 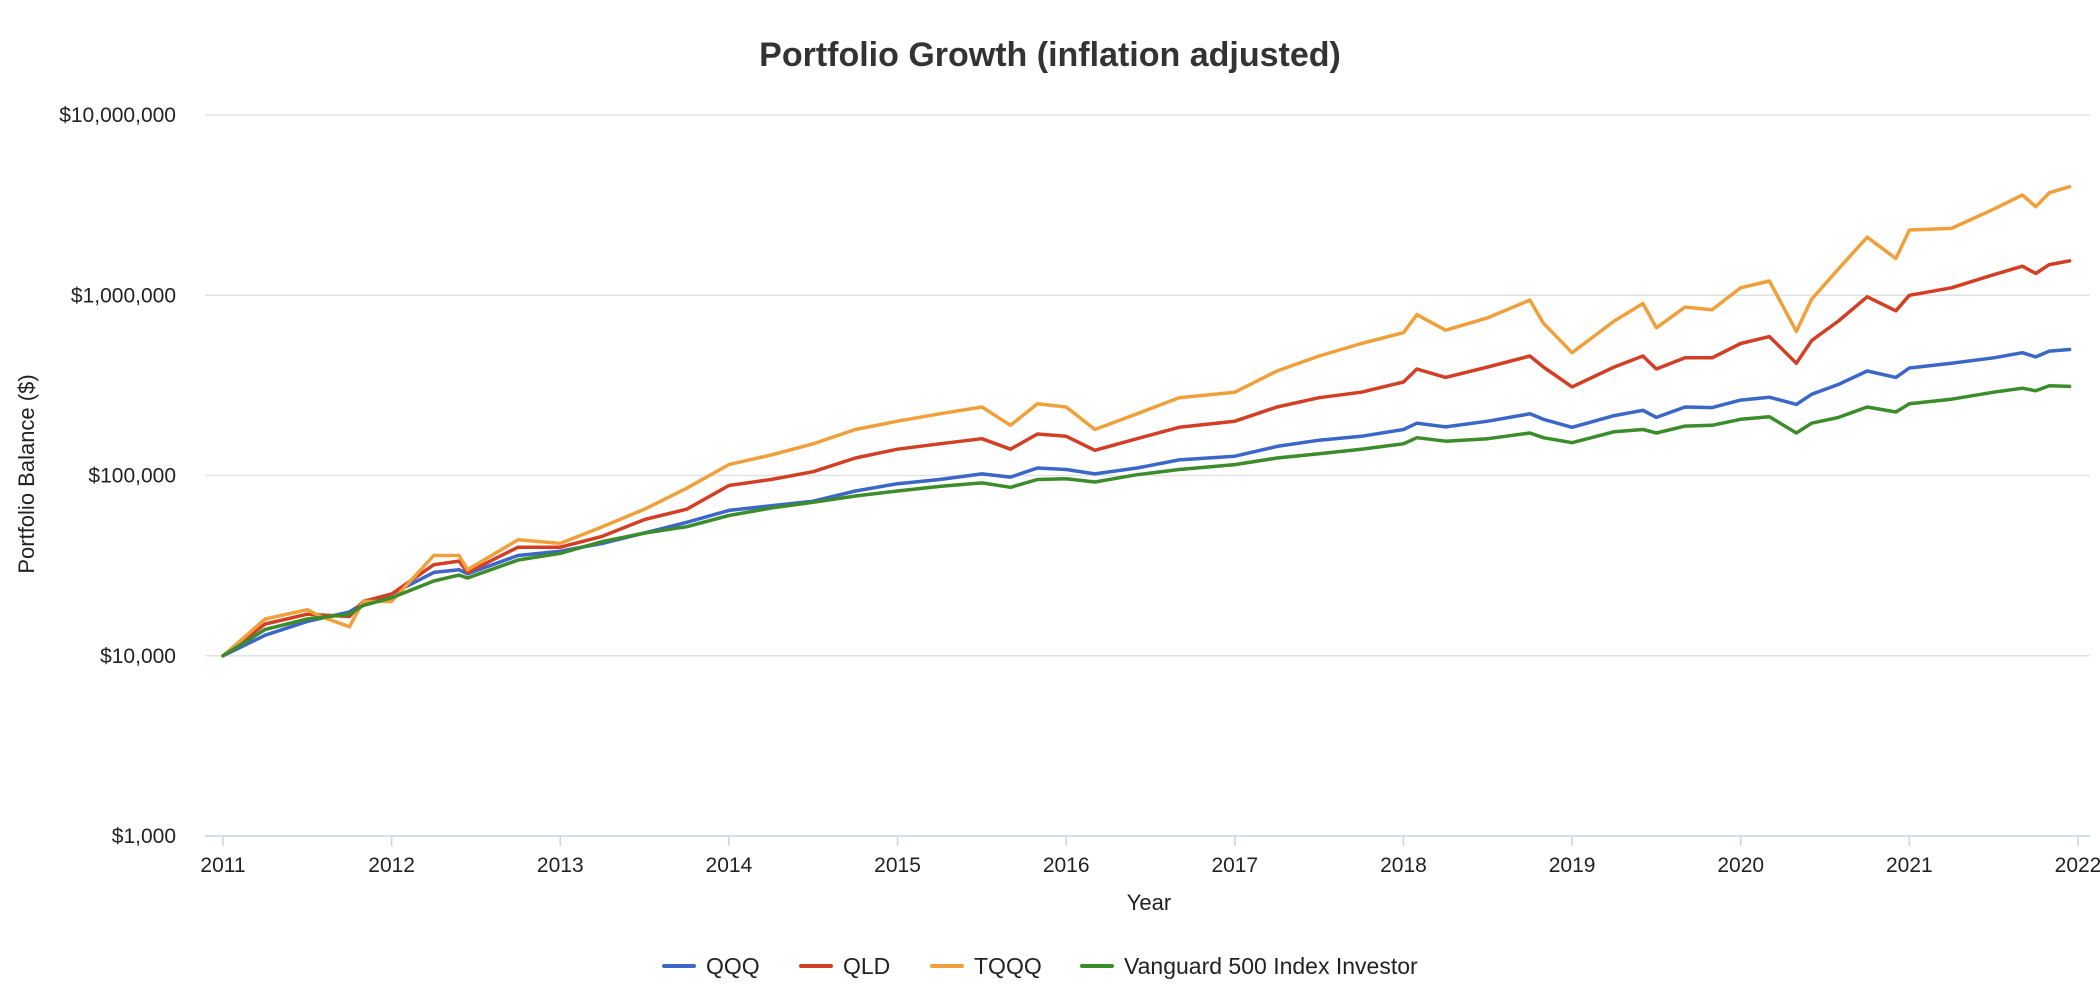 What do you see at coordinates (123, 295) in the screenshot?
I see `y-tick-label: $1,000,000` at bounding box center [123, 295].